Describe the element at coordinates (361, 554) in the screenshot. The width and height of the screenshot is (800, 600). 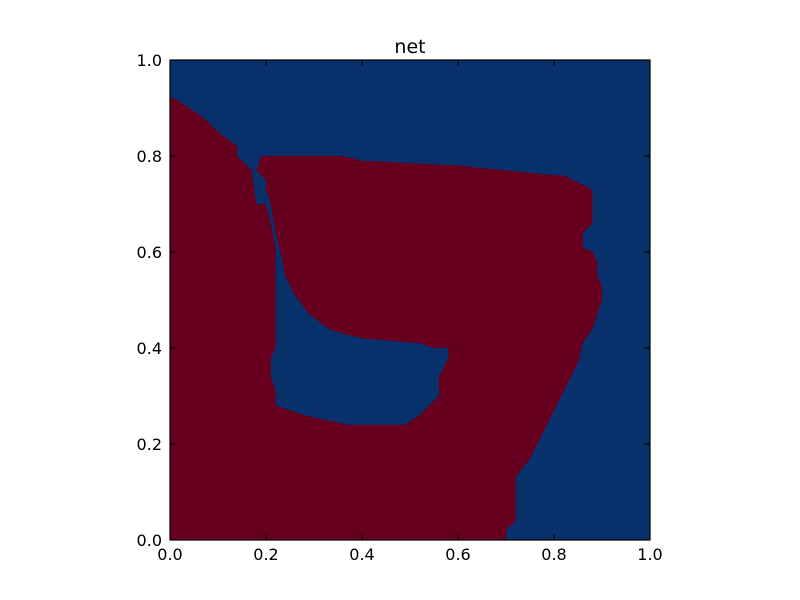
I see `x-tick-label: 0.4` at that location.